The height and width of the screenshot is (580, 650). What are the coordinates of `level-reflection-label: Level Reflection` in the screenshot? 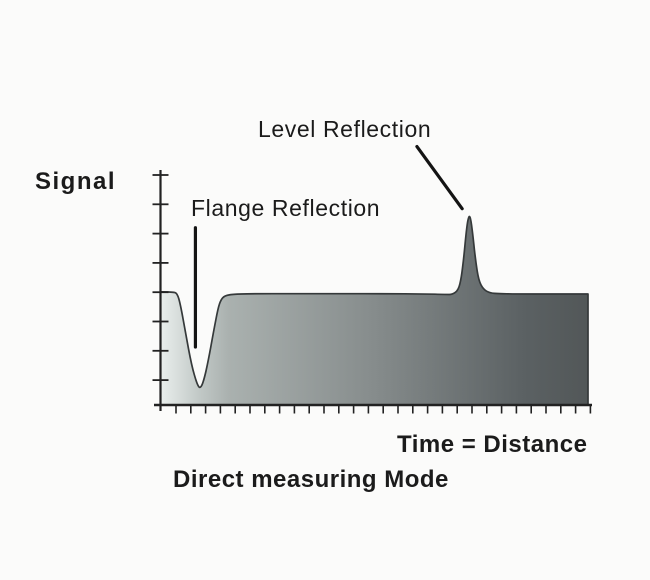 It's located at (345, 129).